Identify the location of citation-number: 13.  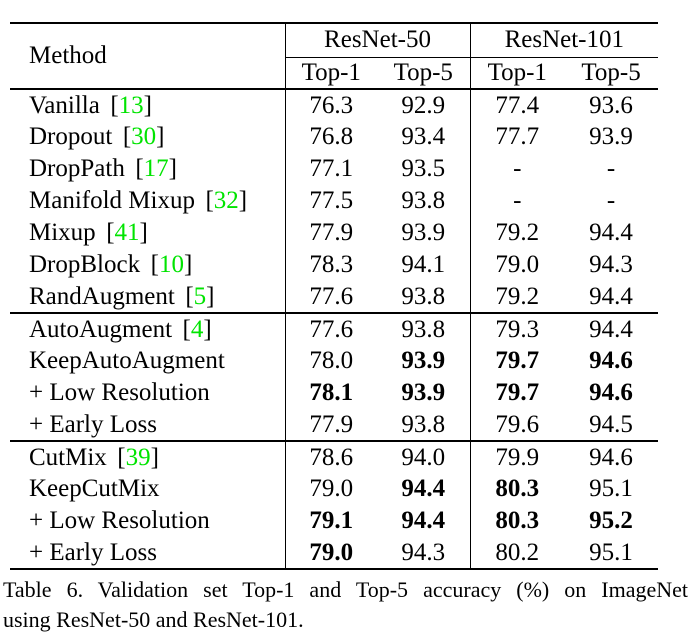
(131, 105).